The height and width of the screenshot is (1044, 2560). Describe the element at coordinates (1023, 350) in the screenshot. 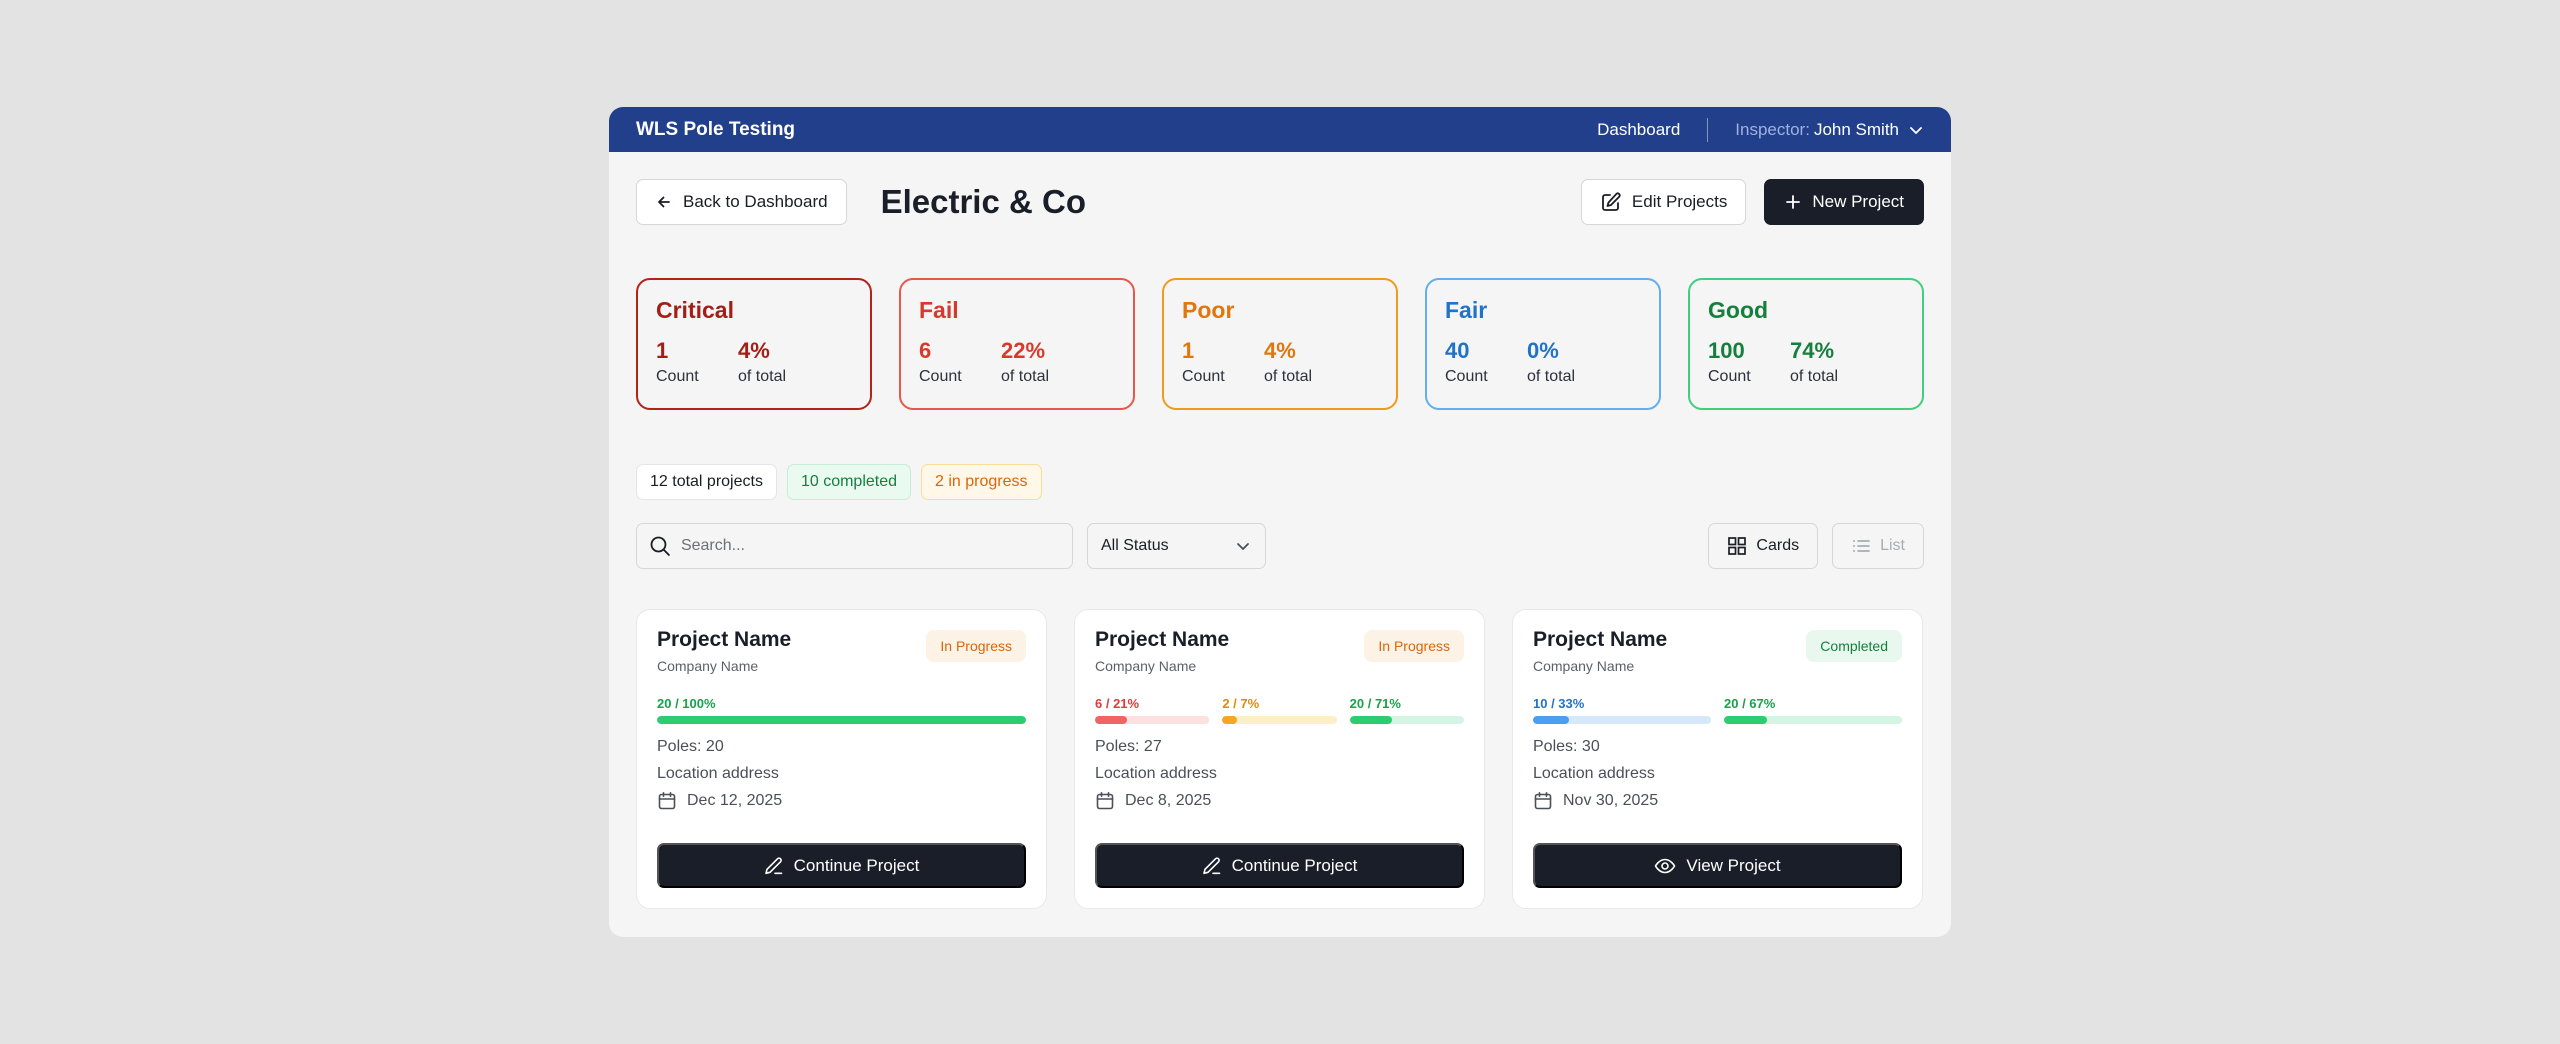

I see `stat-percent: 22%` at that location.